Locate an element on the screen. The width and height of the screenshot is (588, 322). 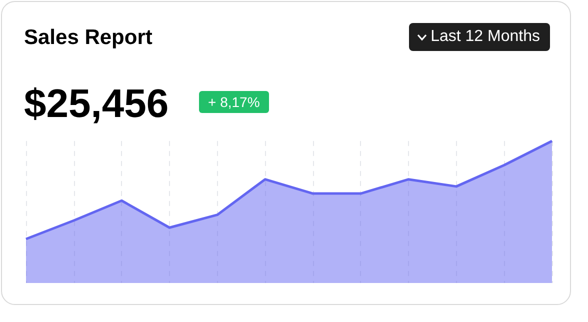
chart-title: Sales Report is located at coordinates (88, 38).